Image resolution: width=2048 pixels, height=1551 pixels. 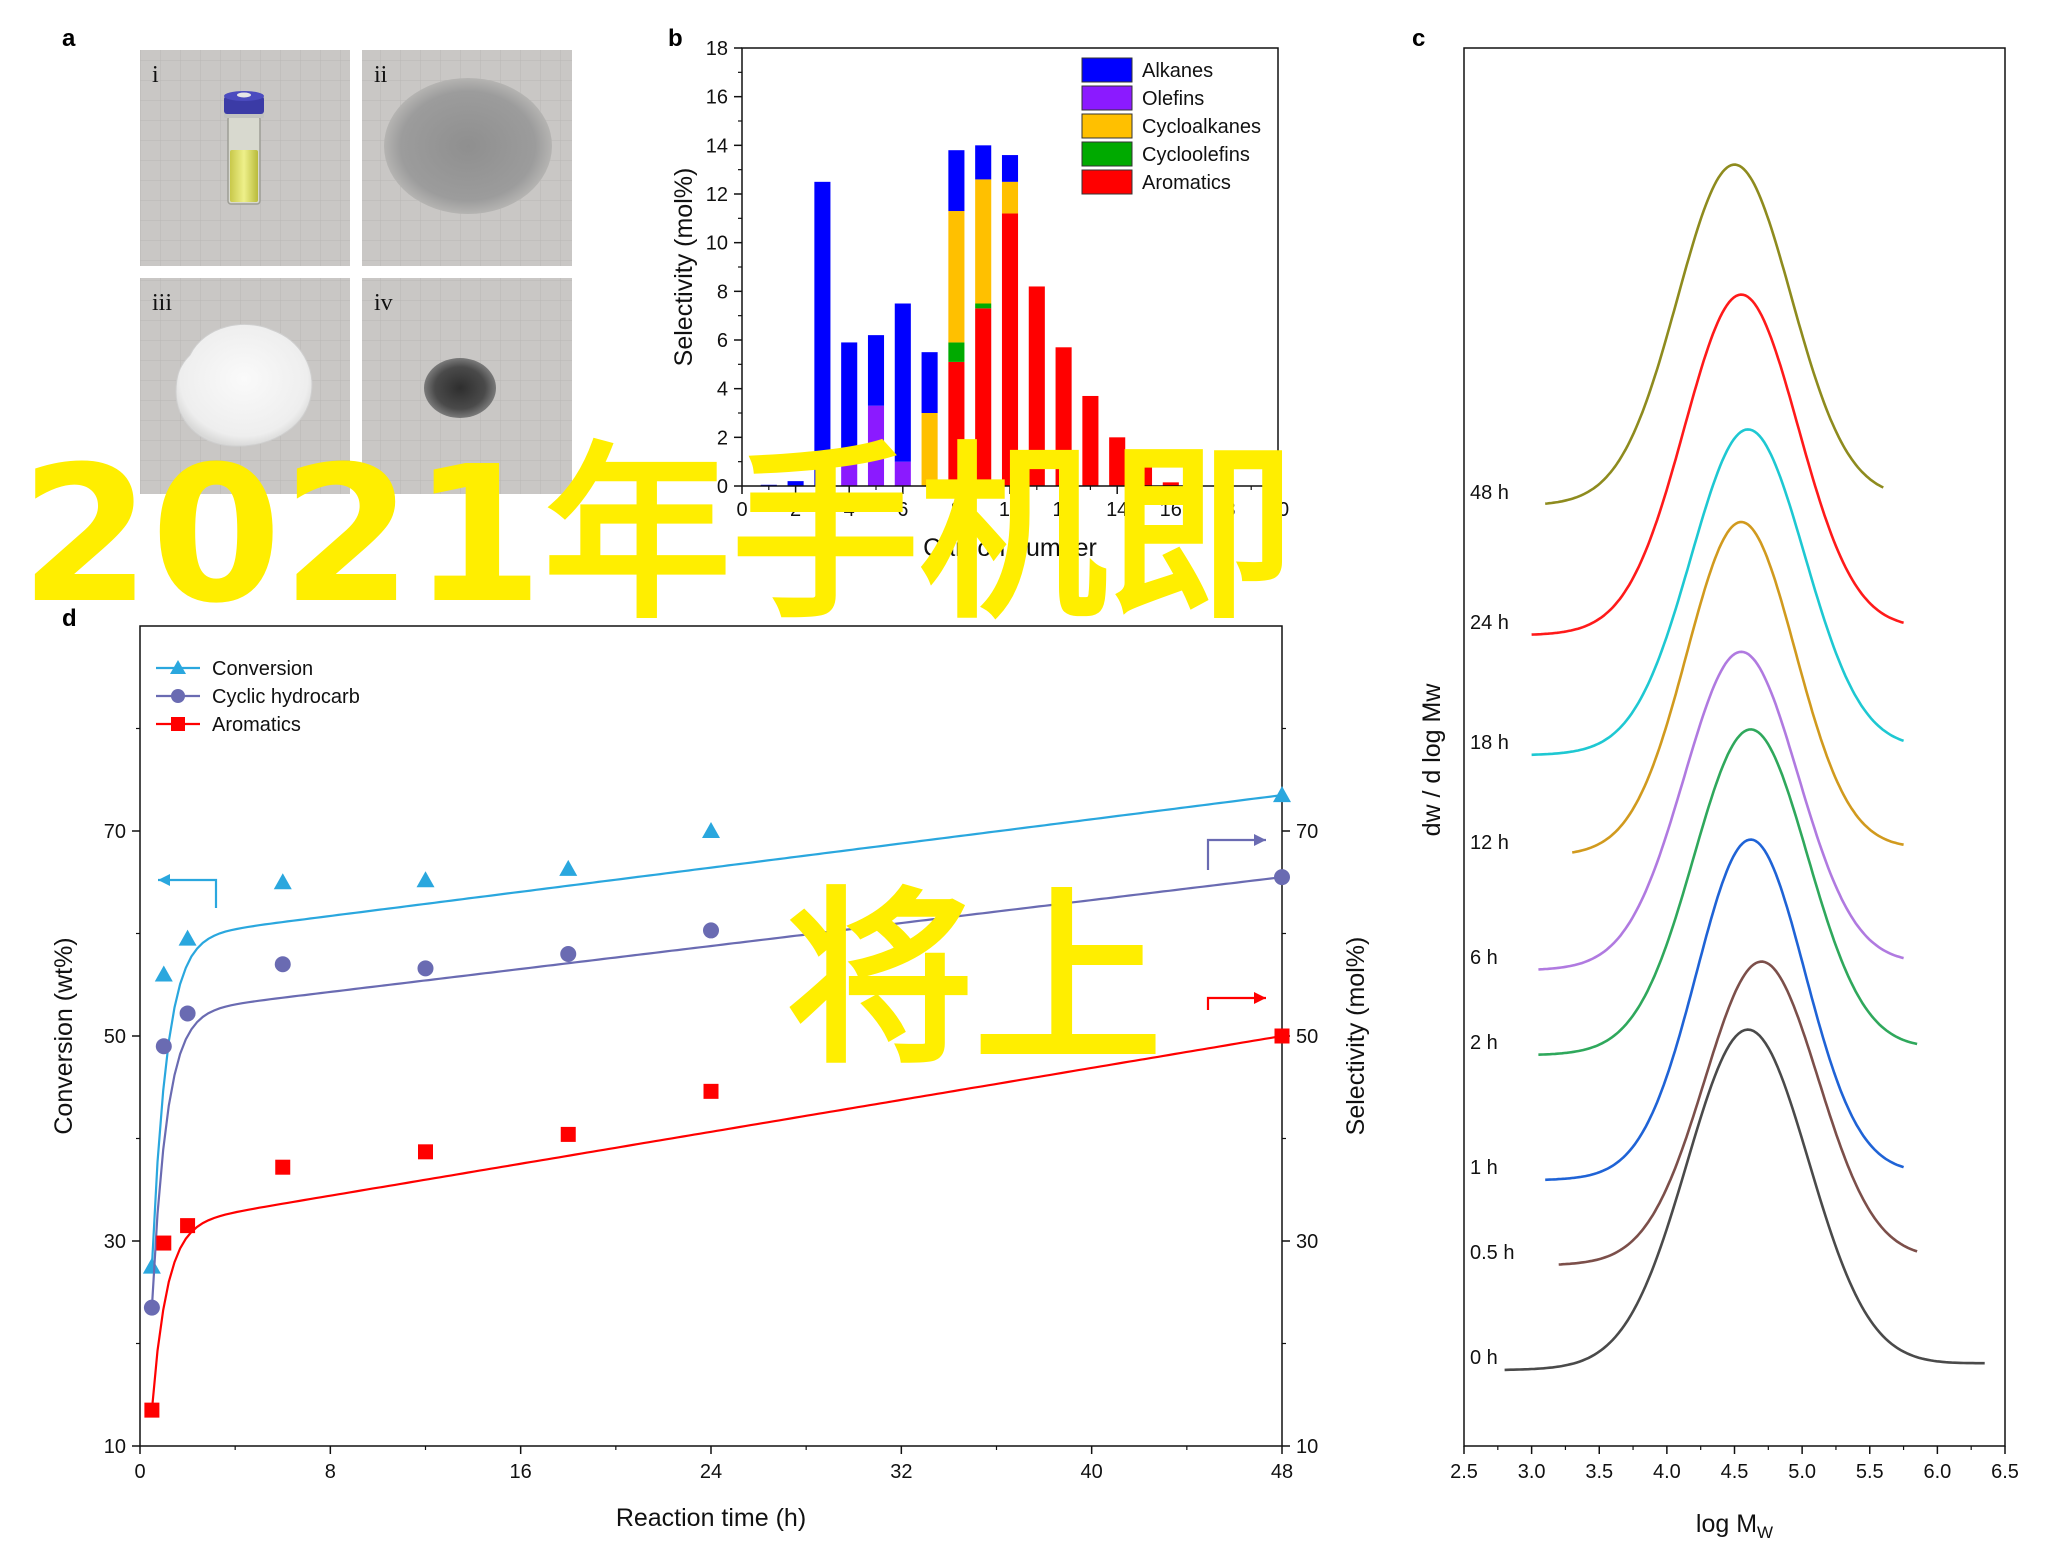 What do you see at coordinates (1937, 1472) in the screenshot?
I see `c-x-tick-label: 6.0` at bounding box center [1937, 1472].